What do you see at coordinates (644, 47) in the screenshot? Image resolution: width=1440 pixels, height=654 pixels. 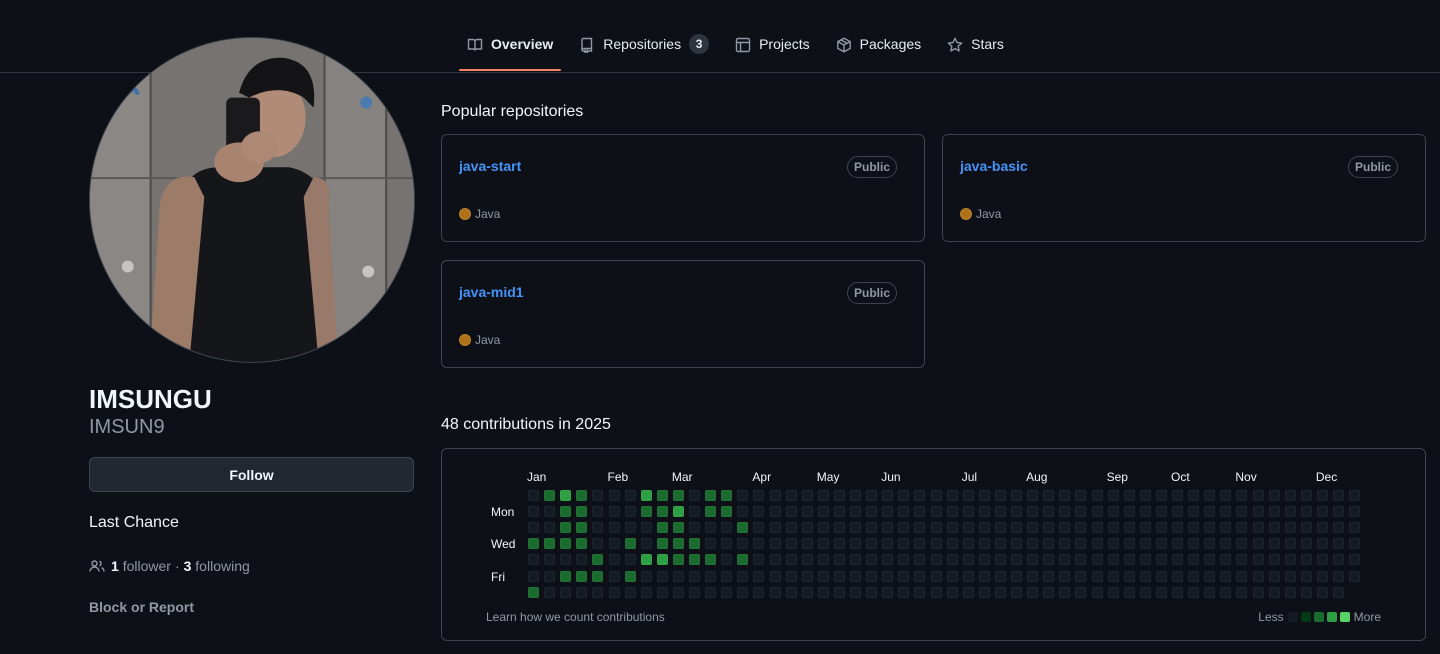 I see `tab-repositories: Repositories 3` at bounding box center [644, 47].